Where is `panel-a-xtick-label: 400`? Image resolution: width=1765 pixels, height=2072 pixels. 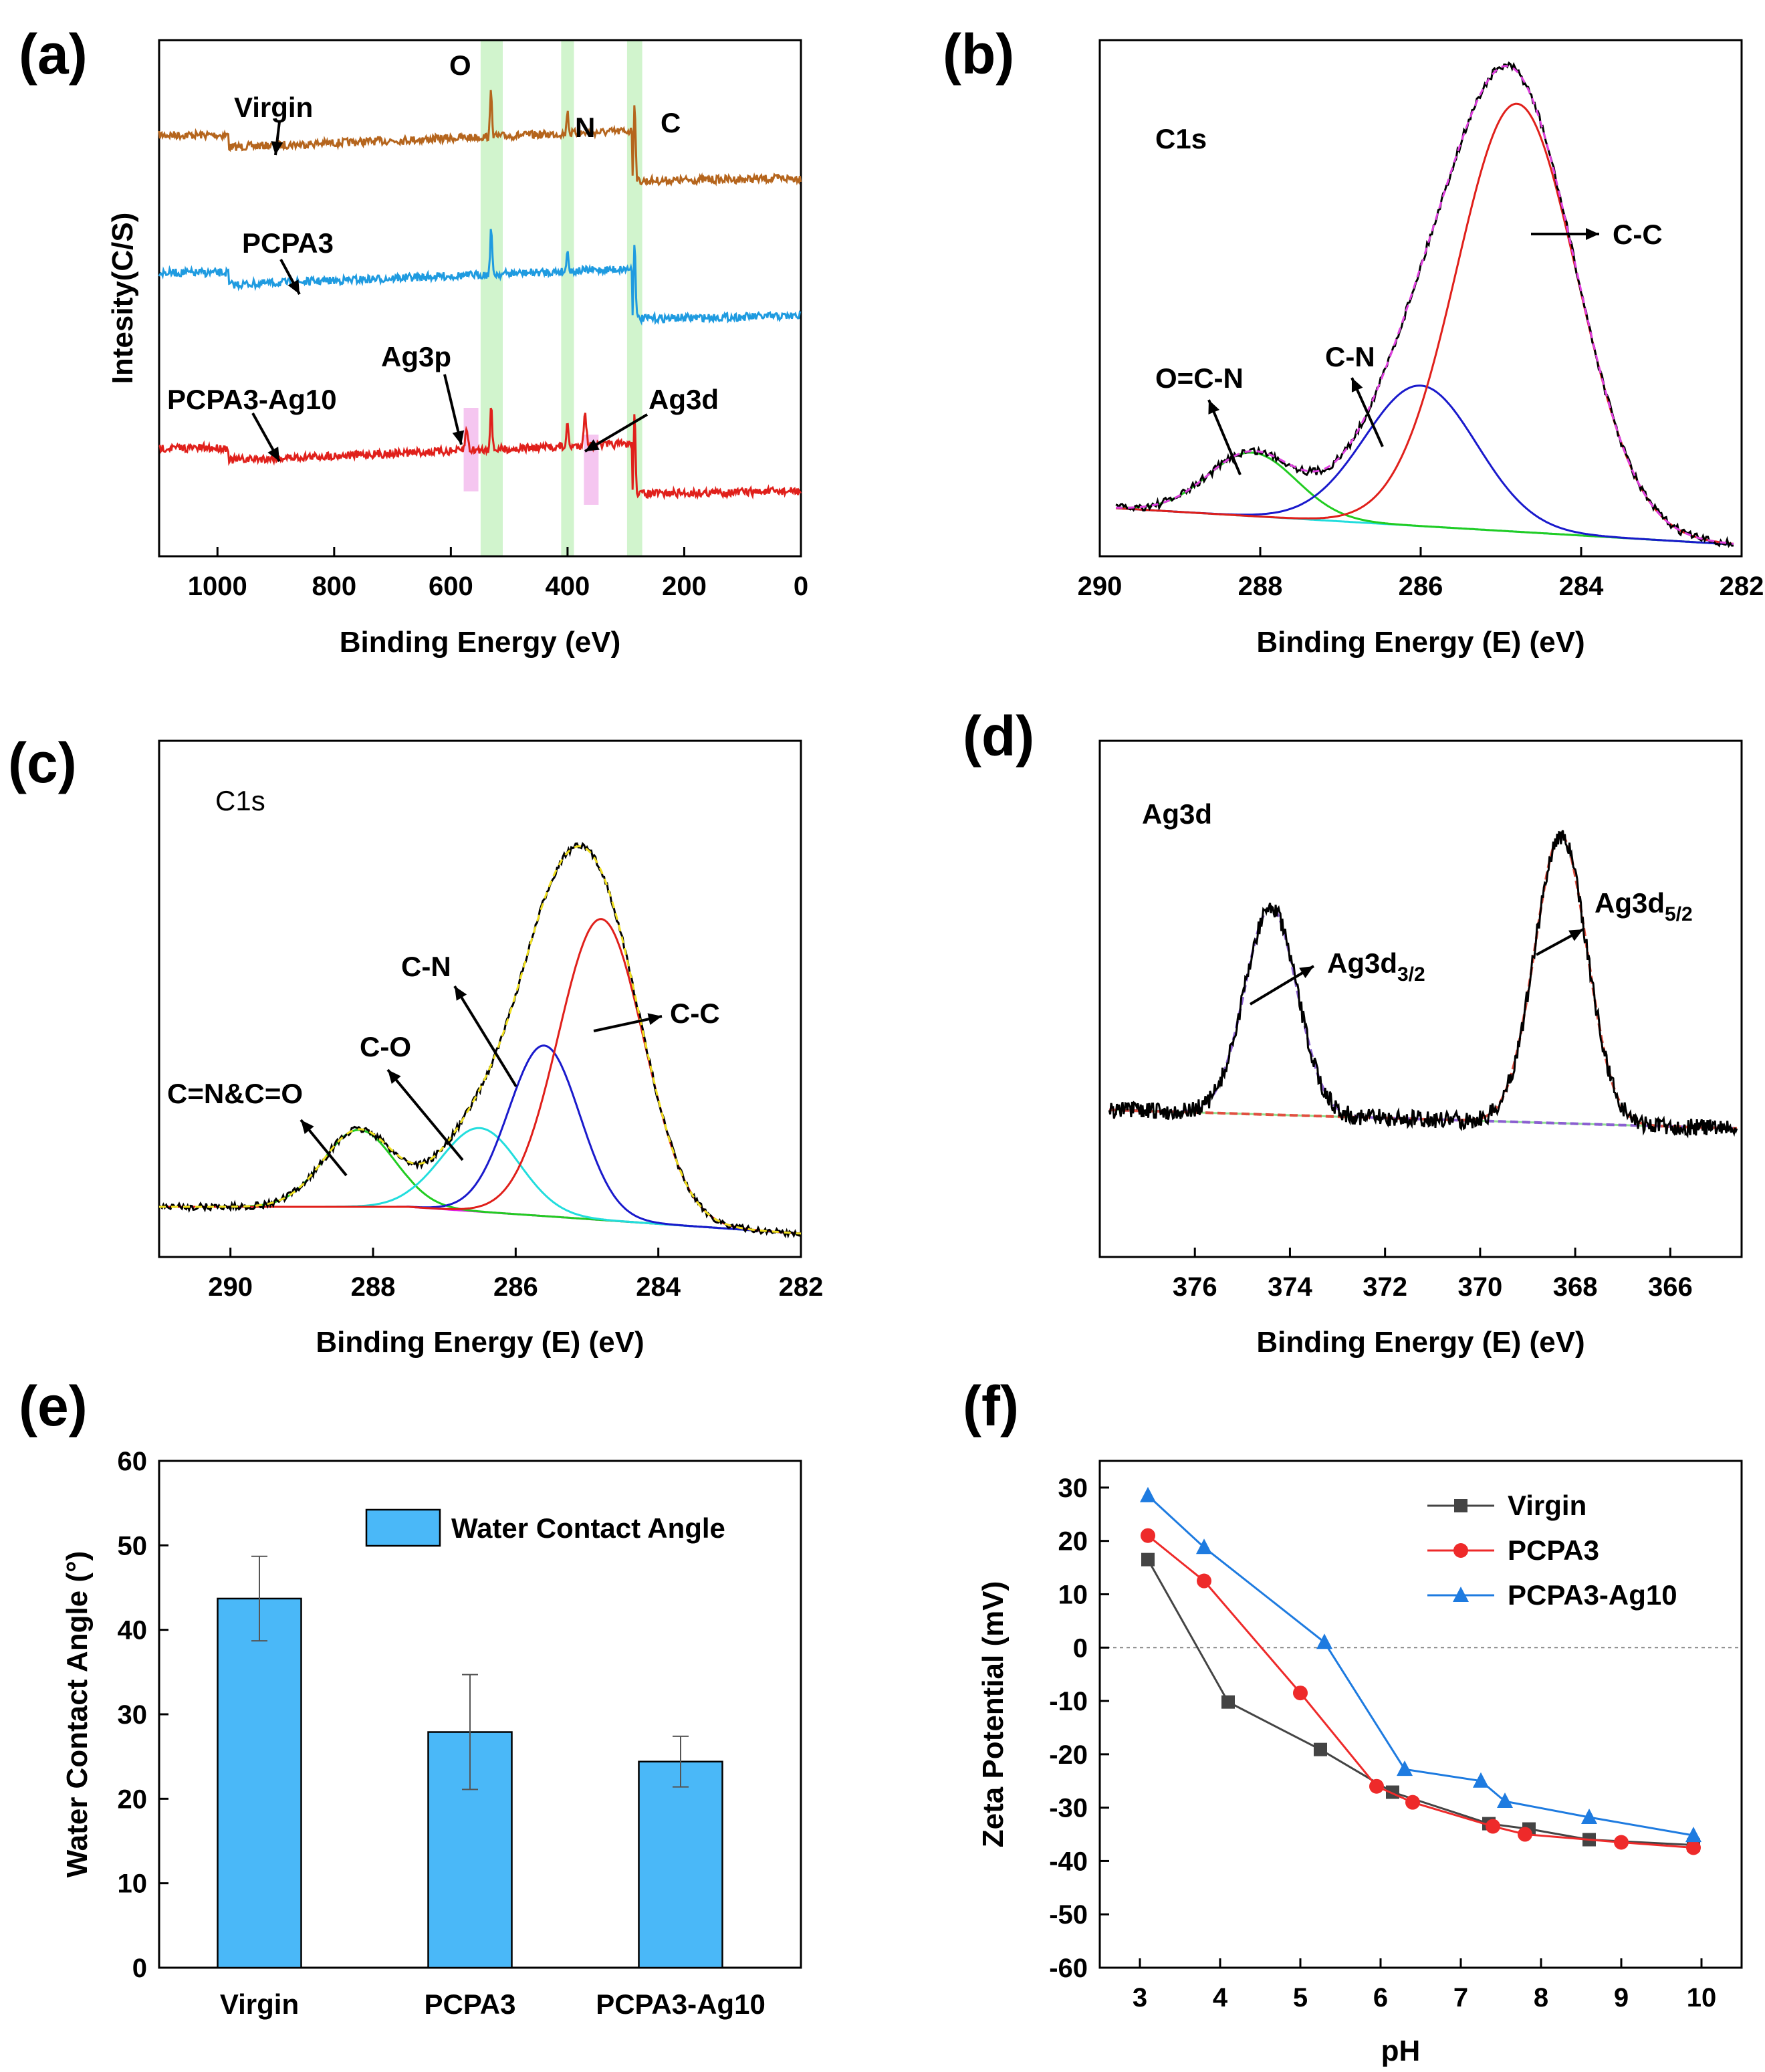 panel-a-xtick-label: 400 is located at coordinates (568, 586).